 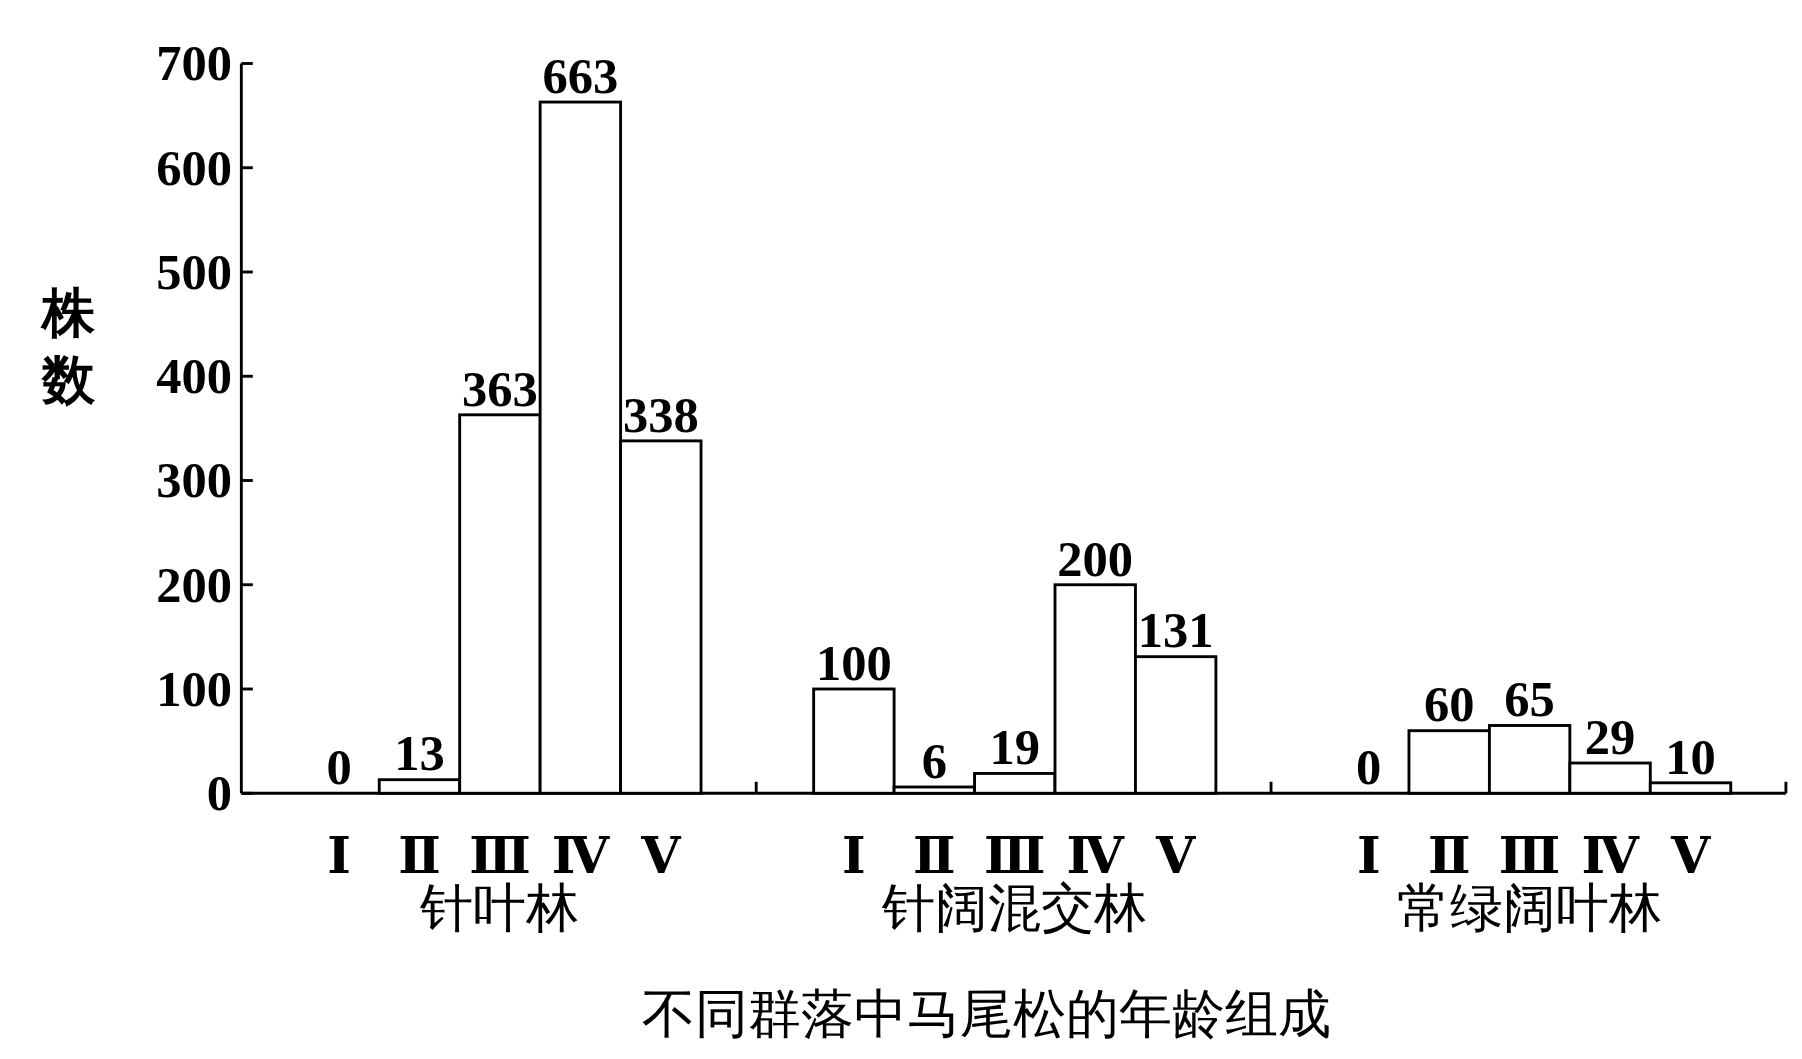 I want to click on data-label: 363, so click(x=500, y=388).